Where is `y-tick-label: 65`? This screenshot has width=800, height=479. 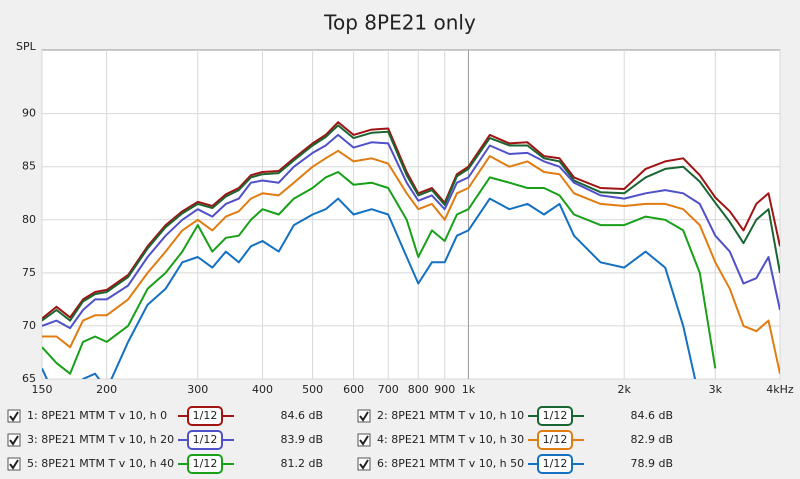
y-tick-label: 65 is located at coordinates (29, 378).